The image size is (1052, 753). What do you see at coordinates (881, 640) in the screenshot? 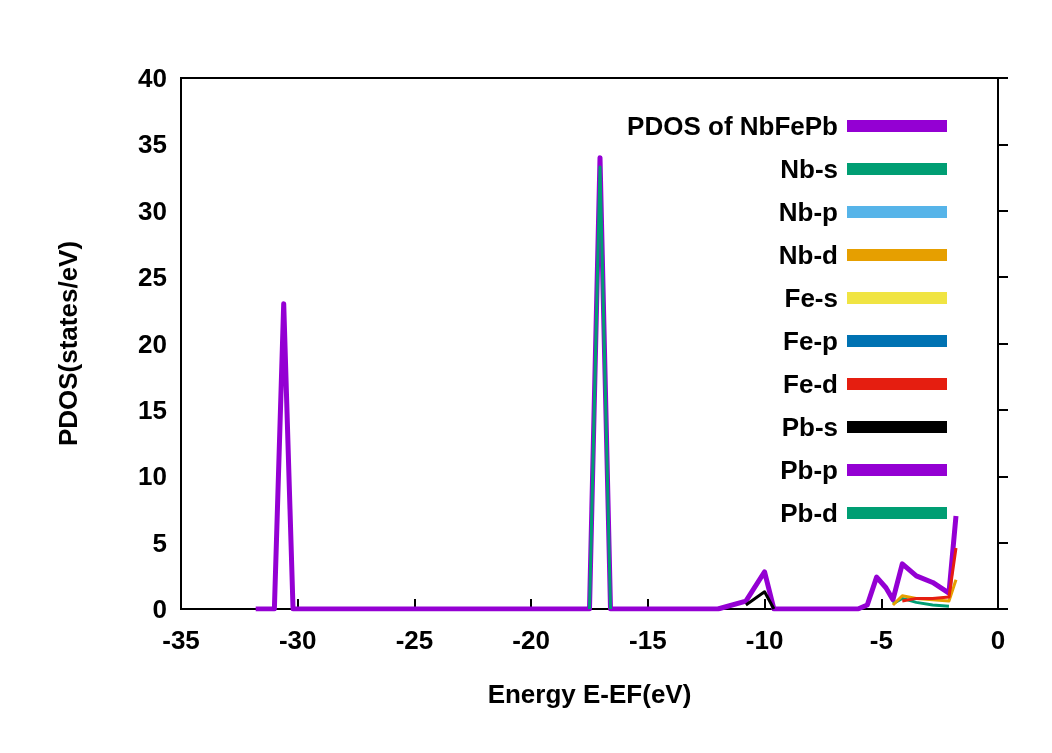
I see `x-tick-label: -5` at bounding box center [881, 640].